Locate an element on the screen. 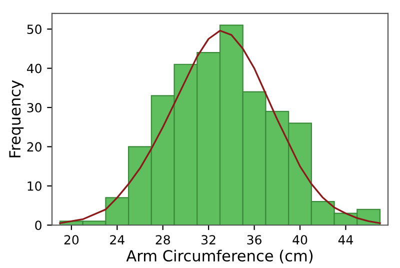 The image size is (400, 268). x-tick-label: 32 is located at coordinates (209, 240).